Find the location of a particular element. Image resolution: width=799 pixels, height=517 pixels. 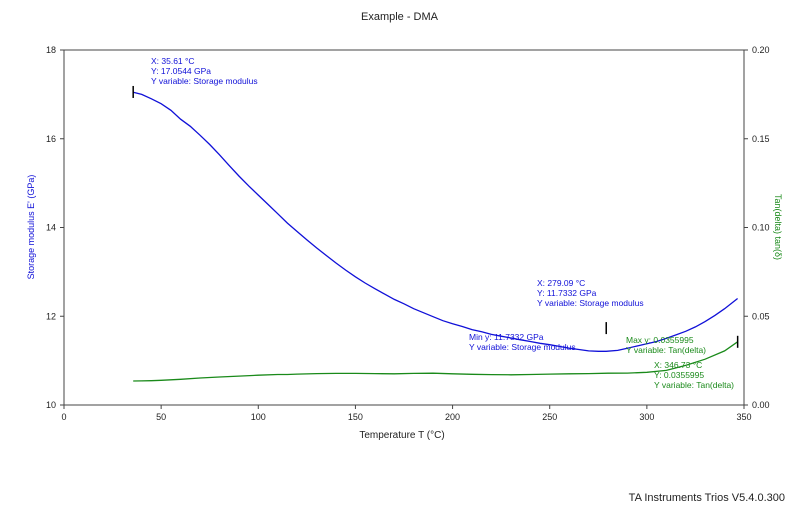

y-axis-label-left: Storage modulus E' (GPa) is located at coordinates (31, 227).